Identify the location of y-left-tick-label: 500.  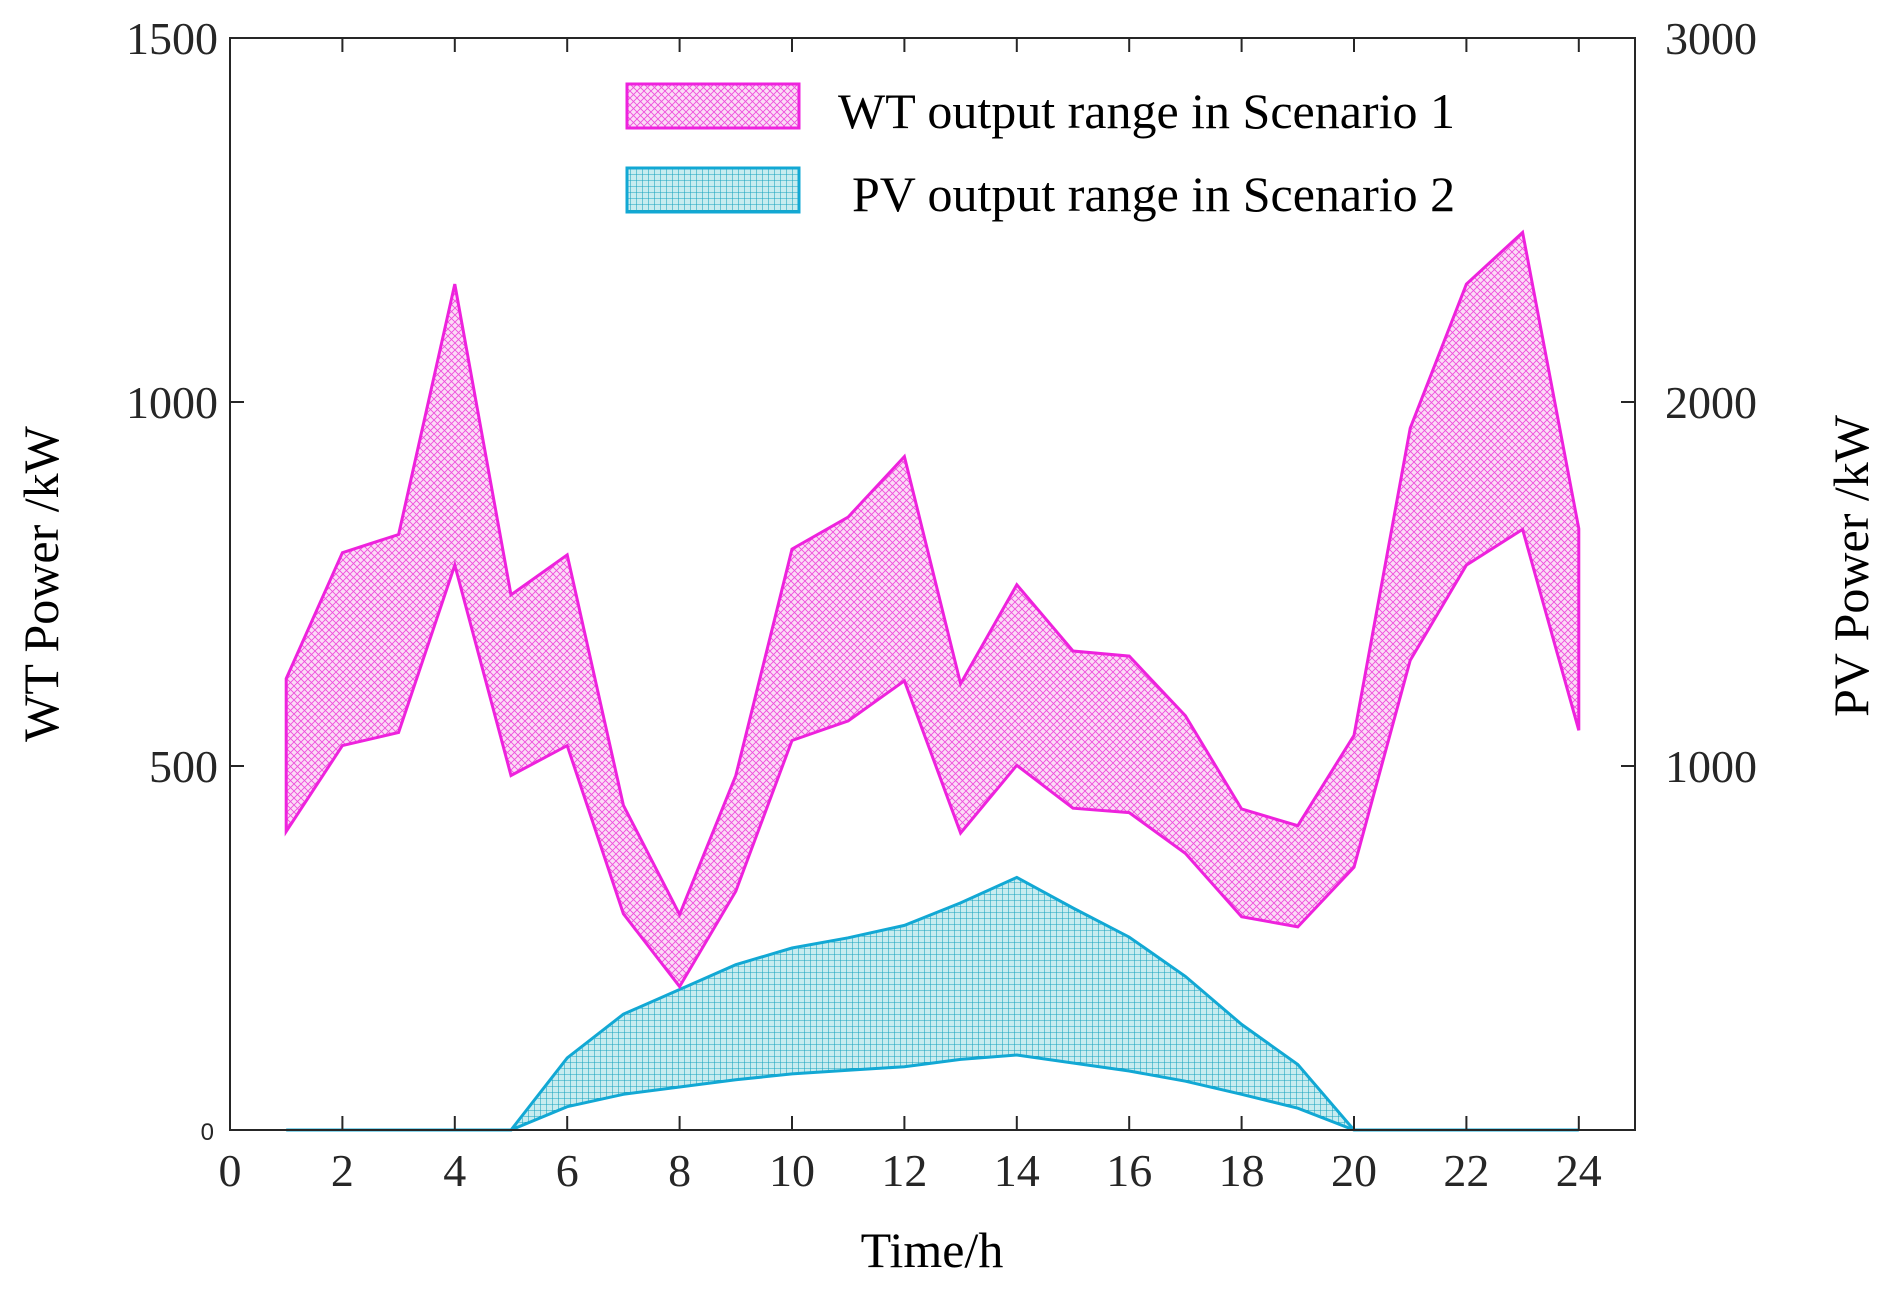
(183, 766).